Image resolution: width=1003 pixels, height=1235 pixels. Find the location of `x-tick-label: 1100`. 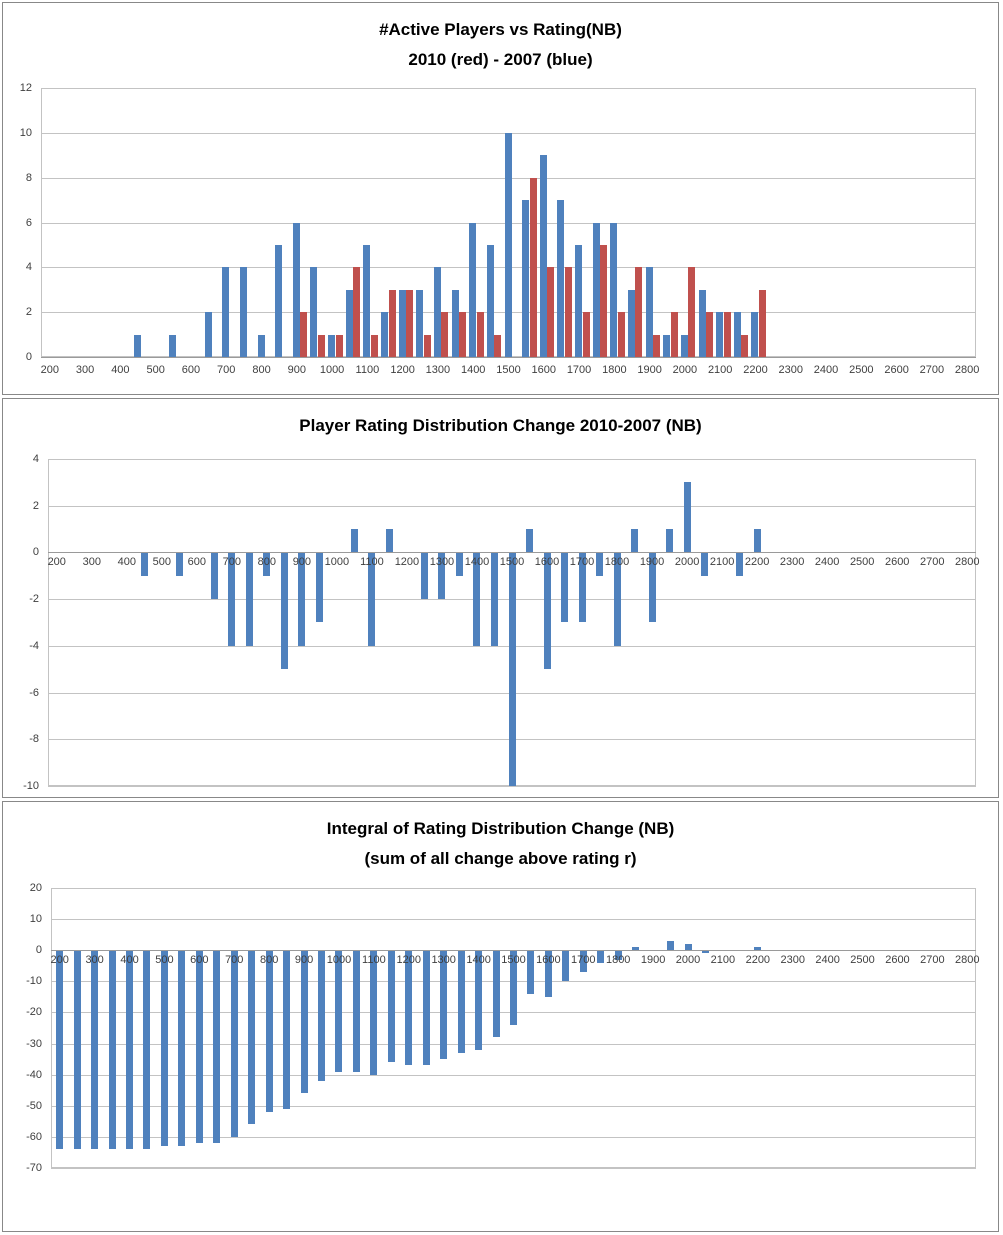

x-tick-label: 1100 is located at coordinates (367, 370).